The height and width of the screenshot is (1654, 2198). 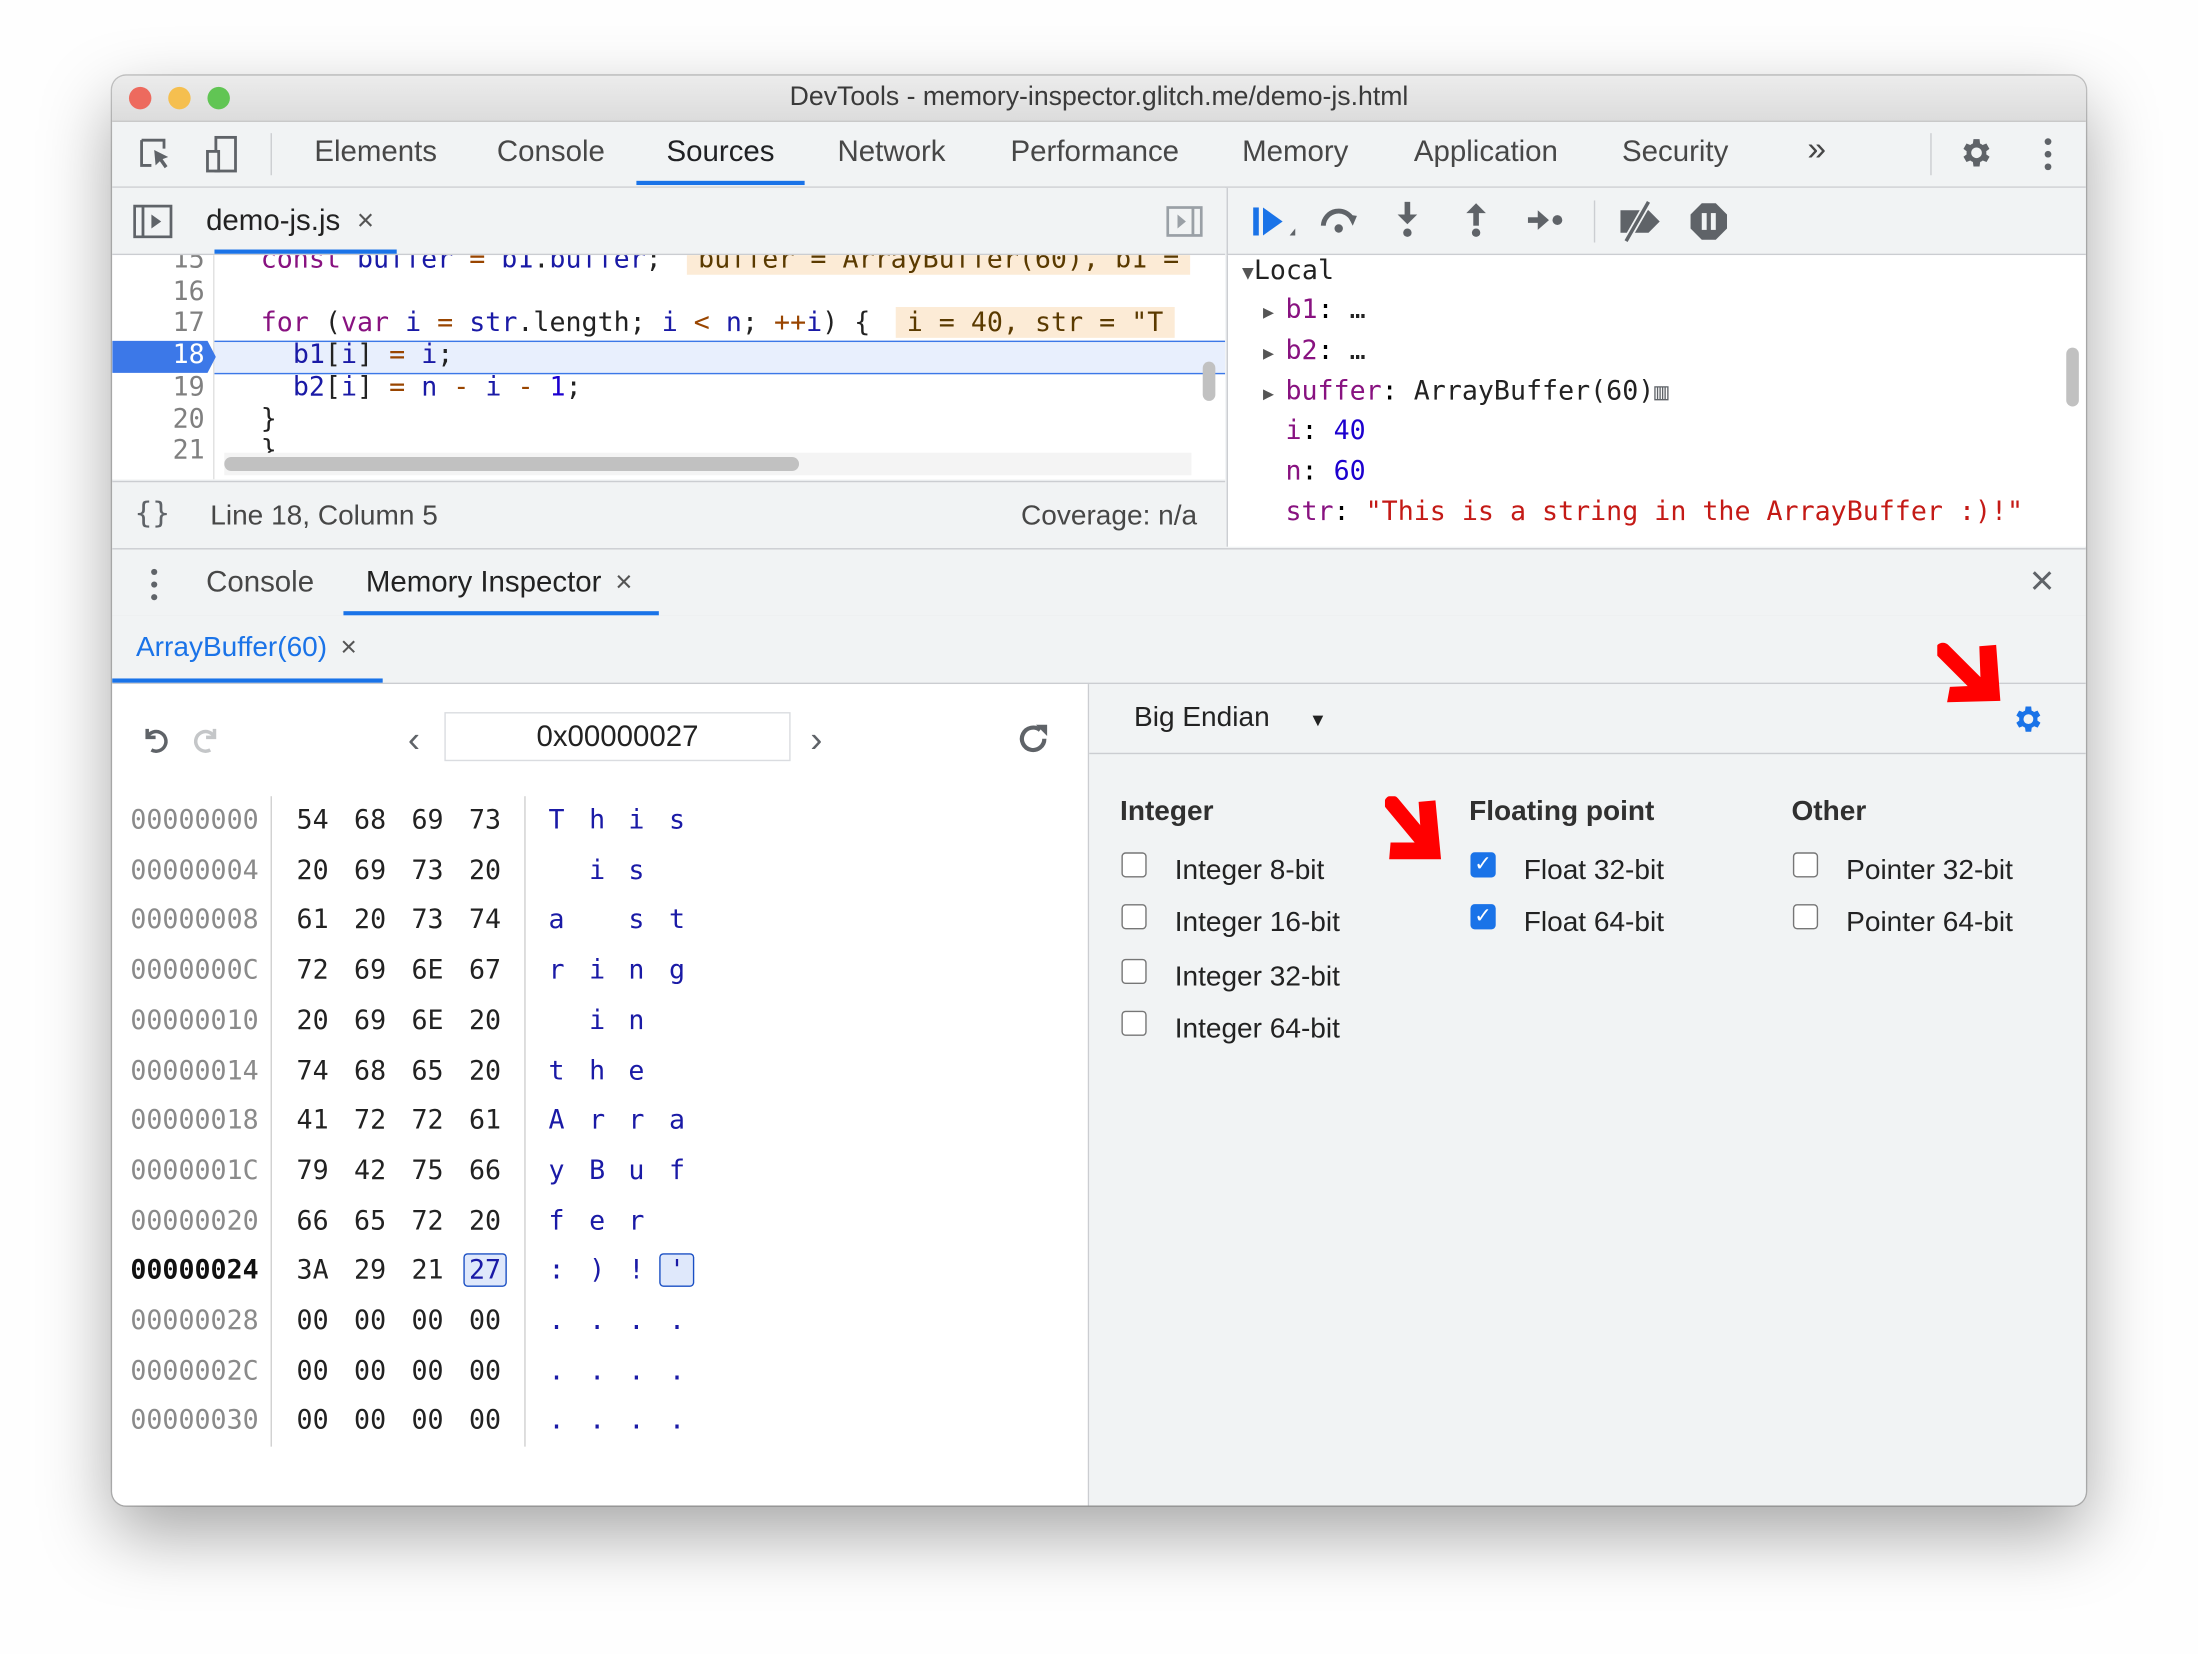 I want to click on memory-ascii-char: g, so click(x=677, y=970).